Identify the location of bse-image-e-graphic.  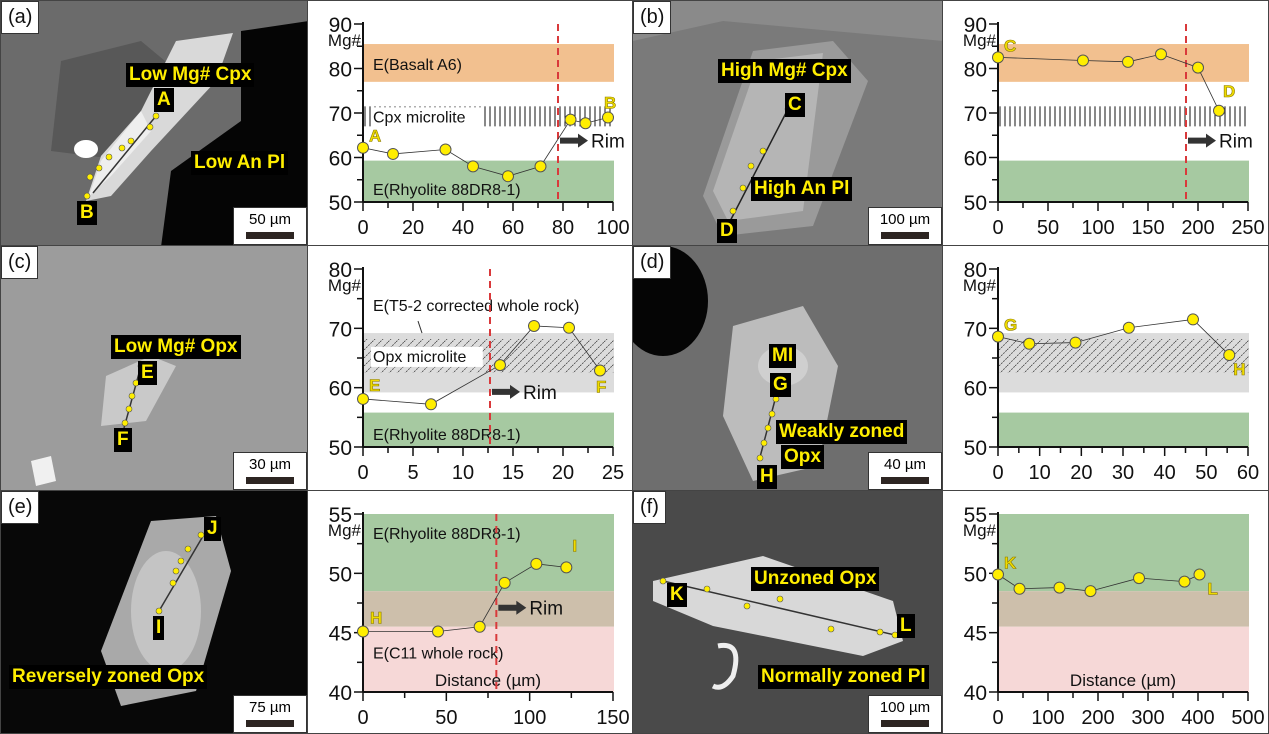
(154, 612).